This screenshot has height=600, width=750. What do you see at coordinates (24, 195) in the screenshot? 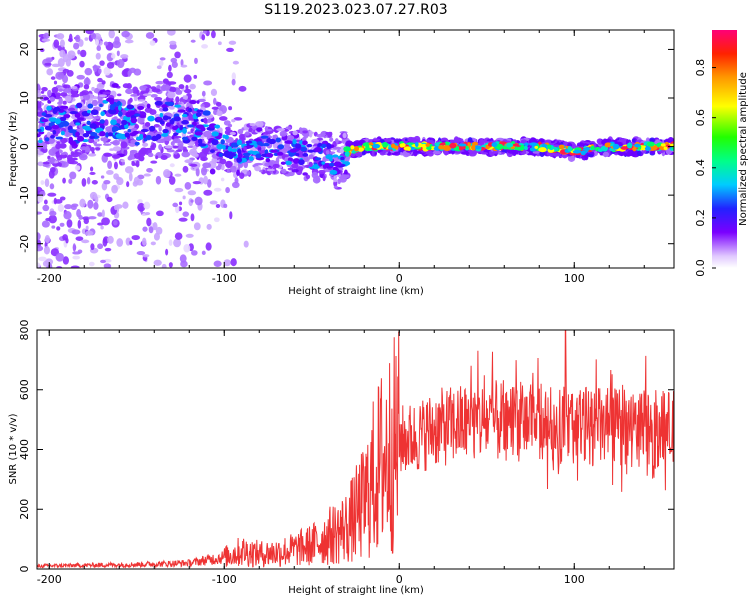
I see `spectrogram-ytick-label: -10` at bounding box center [24, 195].